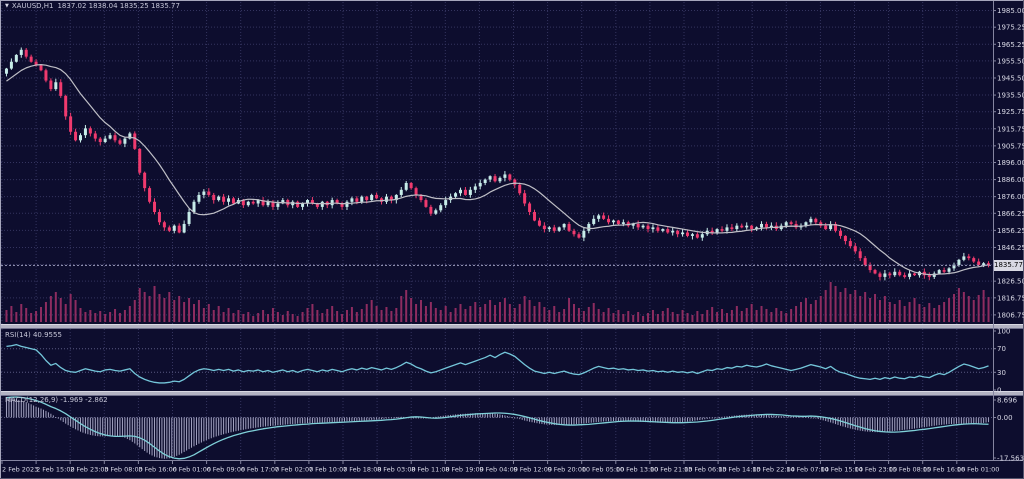  Describe the element at coordinates (978, 470) in the screenshot. I see `svg-text: 16 Feb 01:00` at that location.